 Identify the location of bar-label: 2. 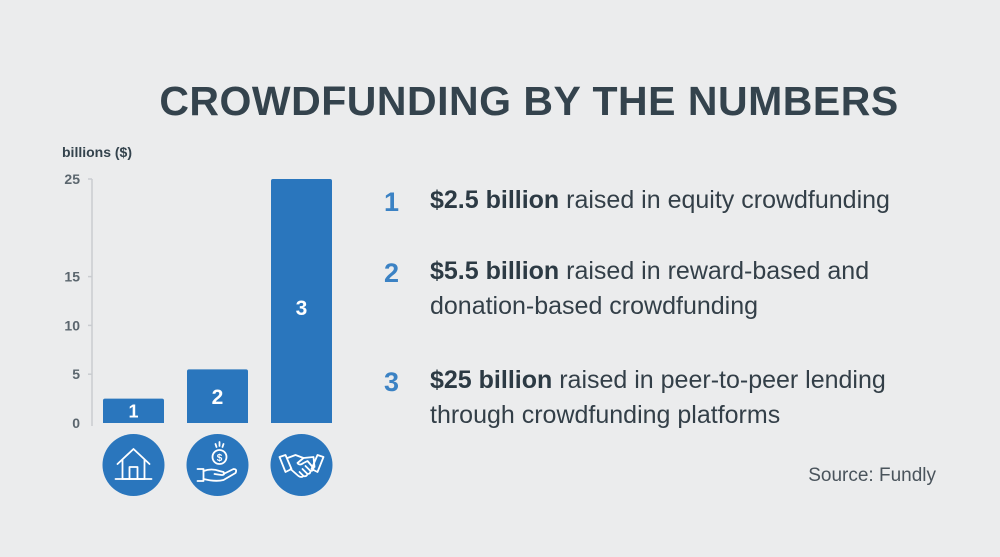
(218, 397).